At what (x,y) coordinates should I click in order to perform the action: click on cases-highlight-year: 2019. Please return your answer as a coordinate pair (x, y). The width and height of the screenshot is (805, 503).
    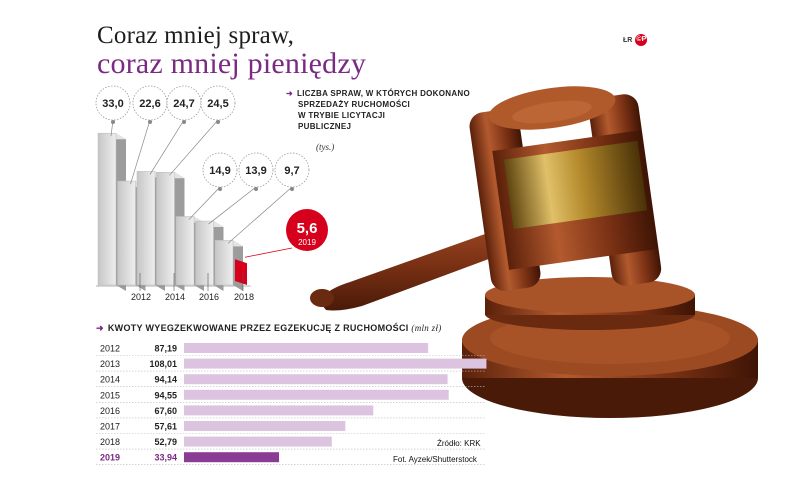
    Looking at the image, I should click on (307, 242).